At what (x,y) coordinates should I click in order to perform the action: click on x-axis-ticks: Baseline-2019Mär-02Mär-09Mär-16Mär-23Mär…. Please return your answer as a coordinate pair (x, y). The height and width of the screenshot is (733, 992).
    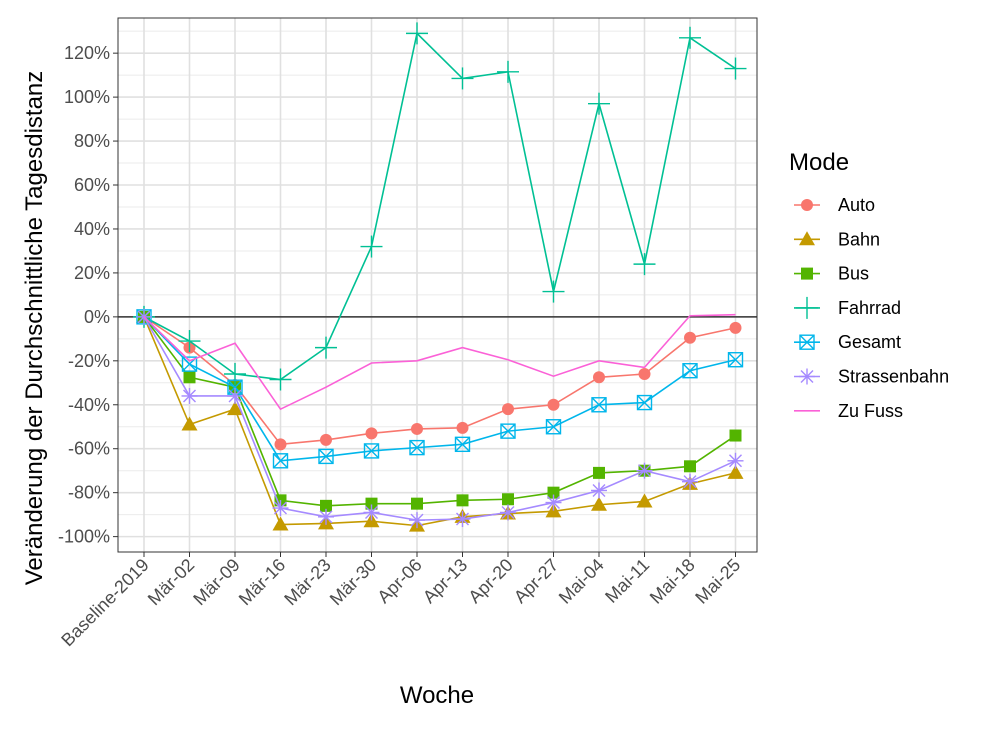
    Looking at the image, I should click on (400, 601).